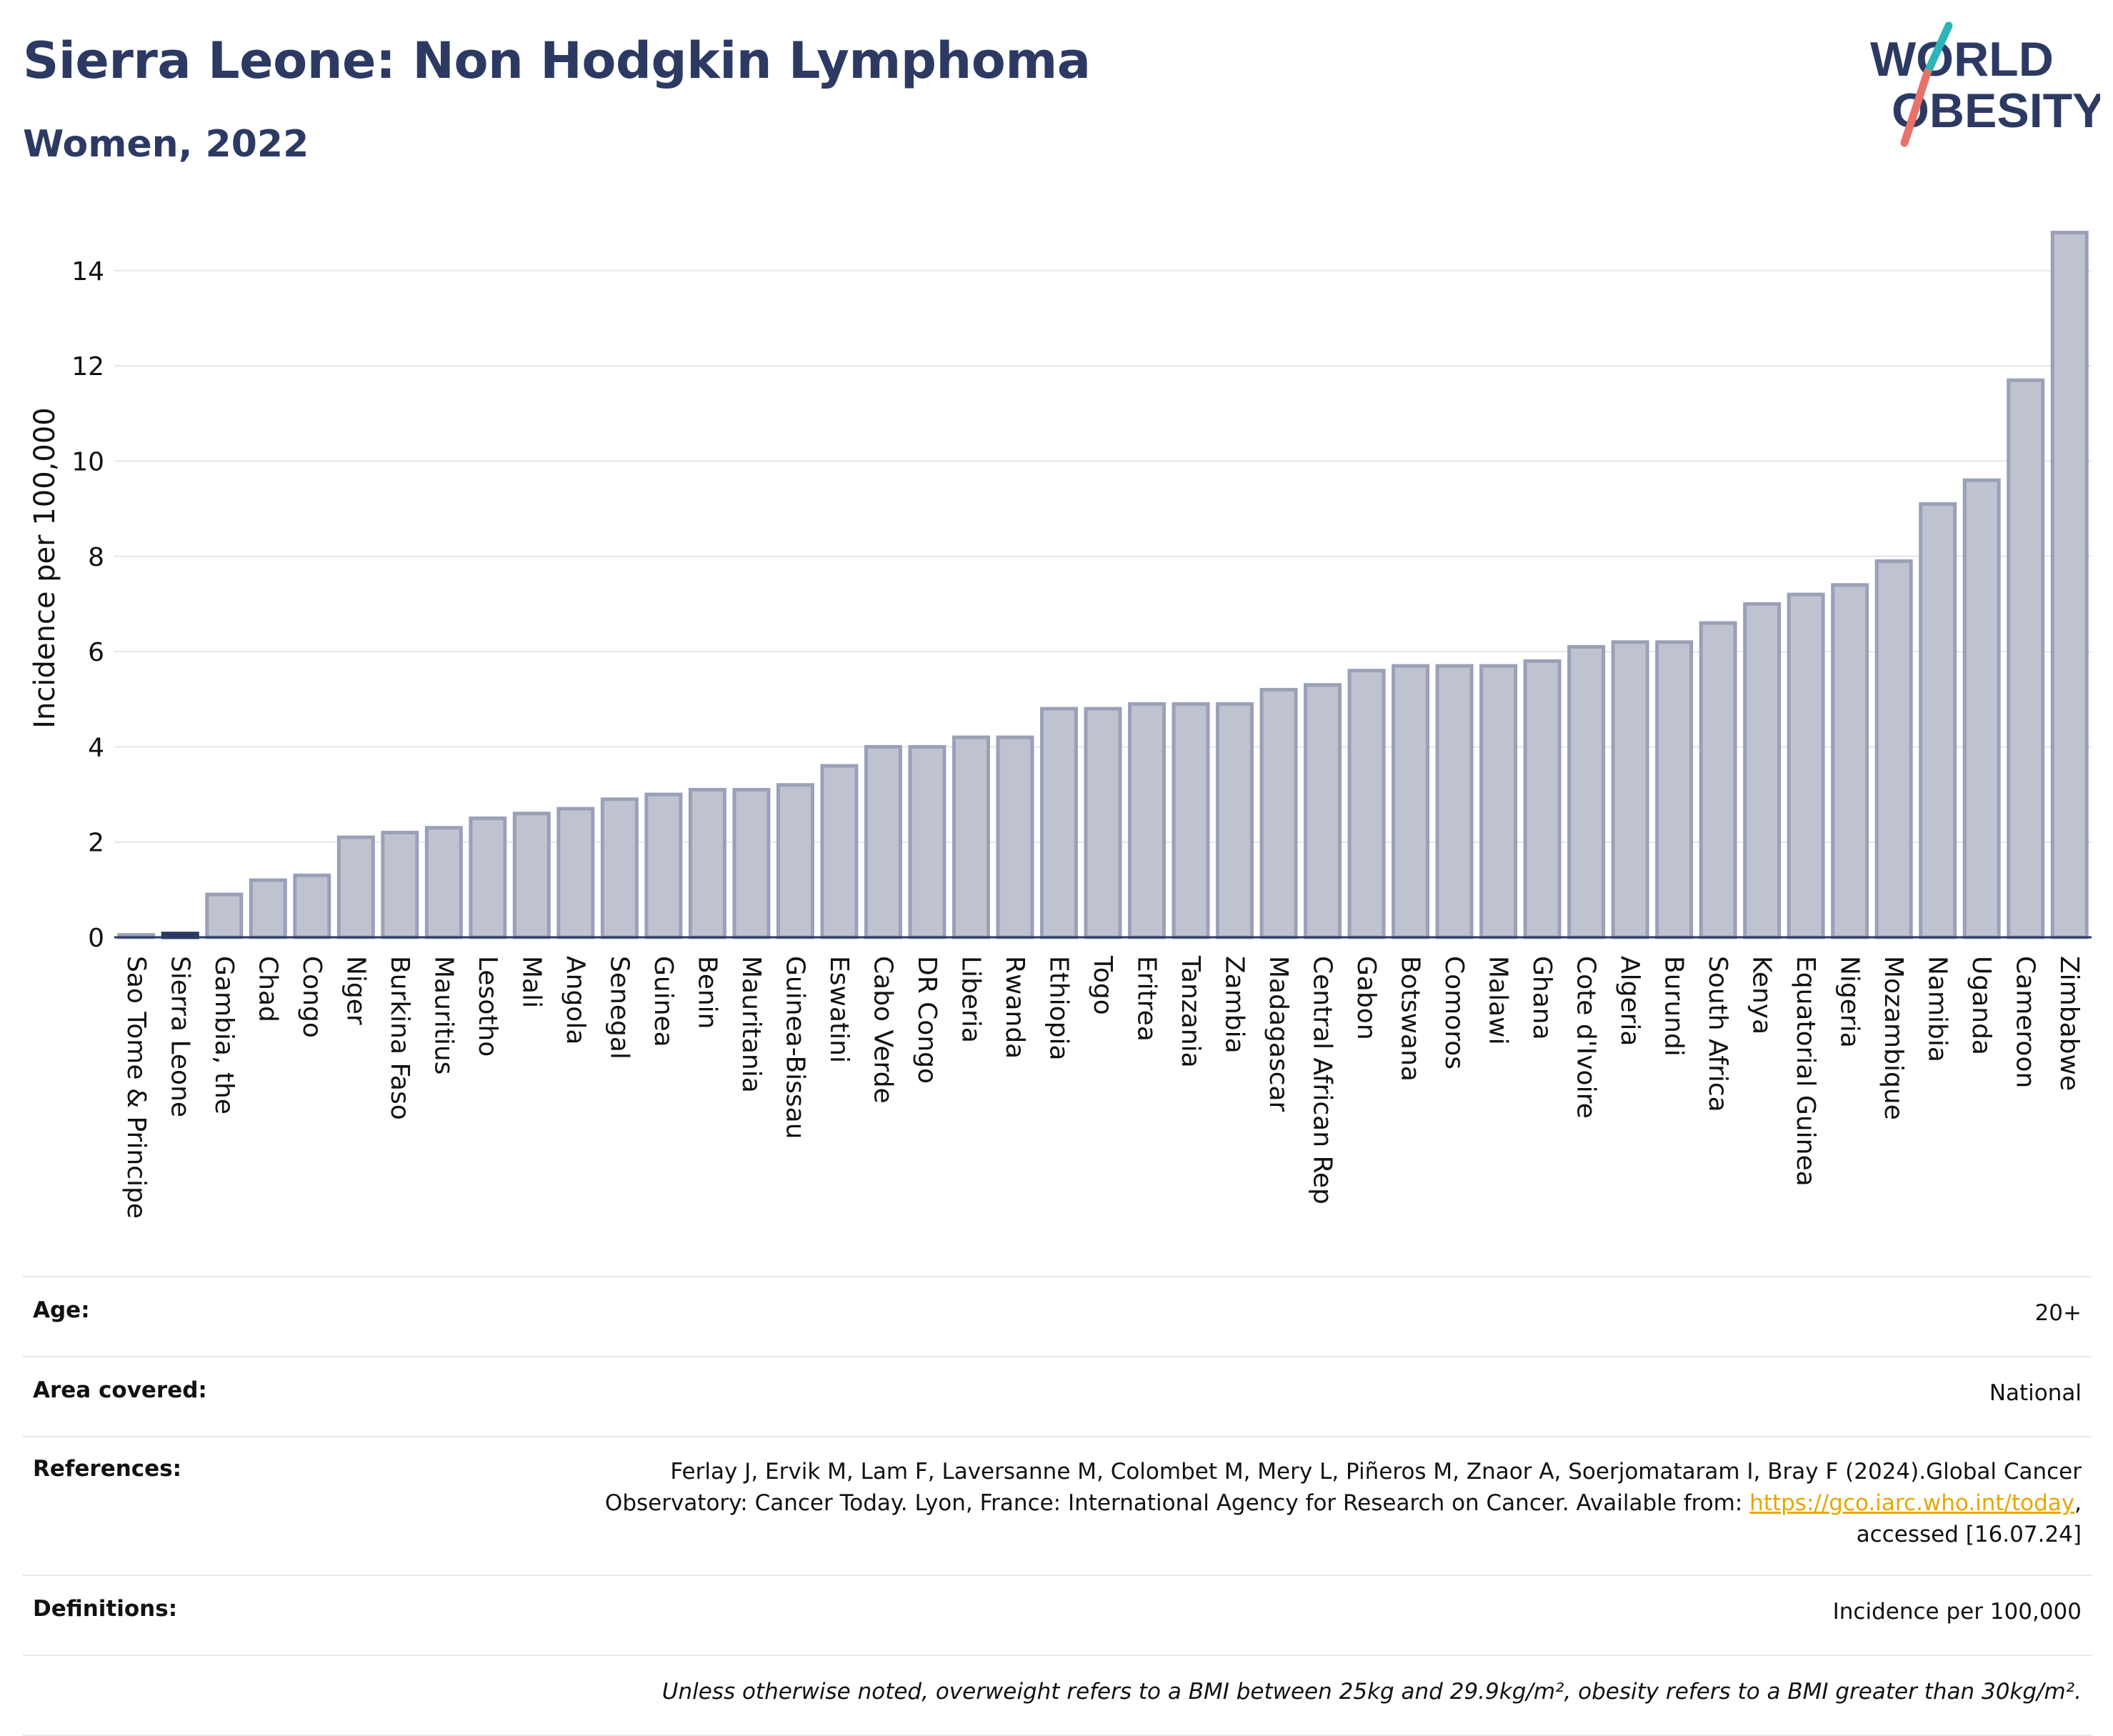 The height and width of the screenshot is (1736, 2113). What do you see at coordinates (1317, 1396) in the screenshot?
I see `area-value: National` at bounding box center [1317, 1396].